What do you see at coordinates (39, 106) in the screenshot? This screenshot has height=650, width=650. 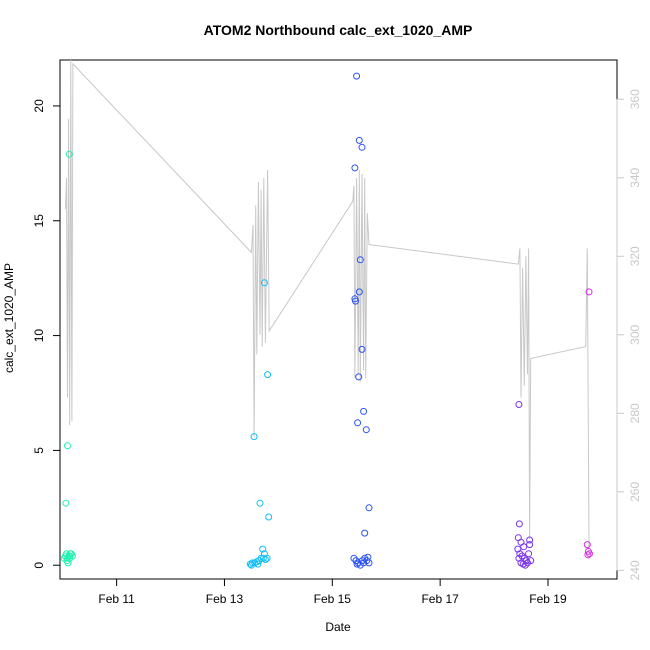 I see `y-tick-label: 20` at bounding box center [39, 106].